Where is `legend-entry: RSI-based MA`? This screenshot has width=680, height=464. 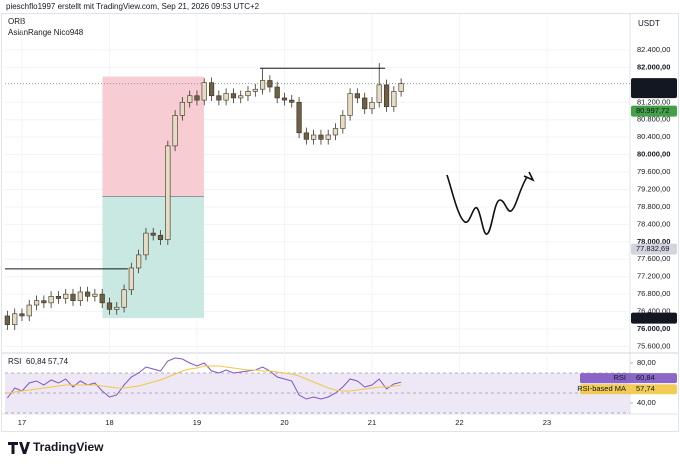
legend-entry: RSI-based MA is located at coordinates (601, 388).